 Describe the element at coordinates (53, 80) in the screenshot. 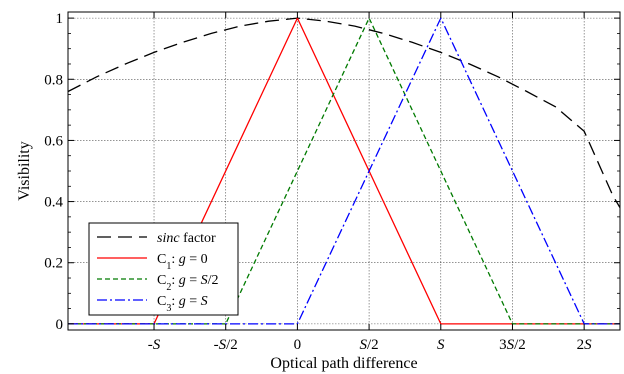

I see `y-tick-label: 0.8` at that location.